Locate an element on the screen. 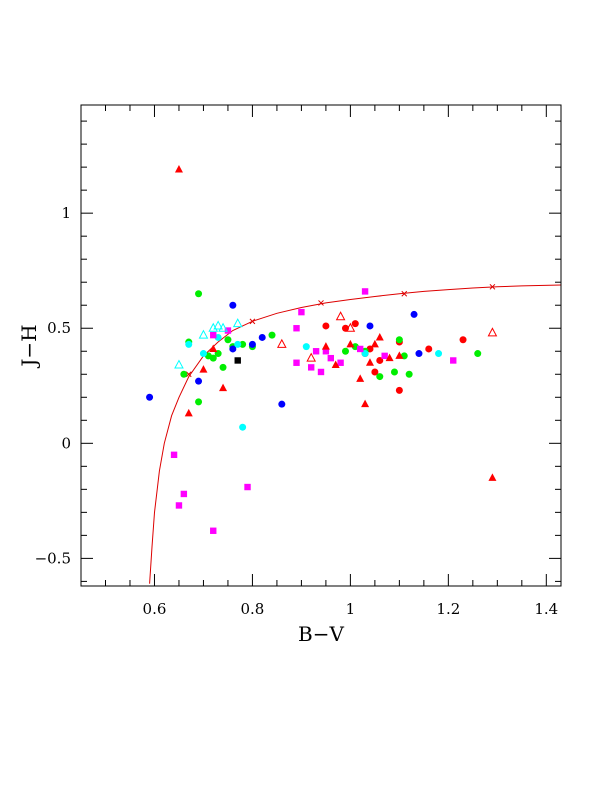 Image resolution: width=612 pixels, height=792 pixels. y-tick-label: 0 is located at coordinates (66, 443).